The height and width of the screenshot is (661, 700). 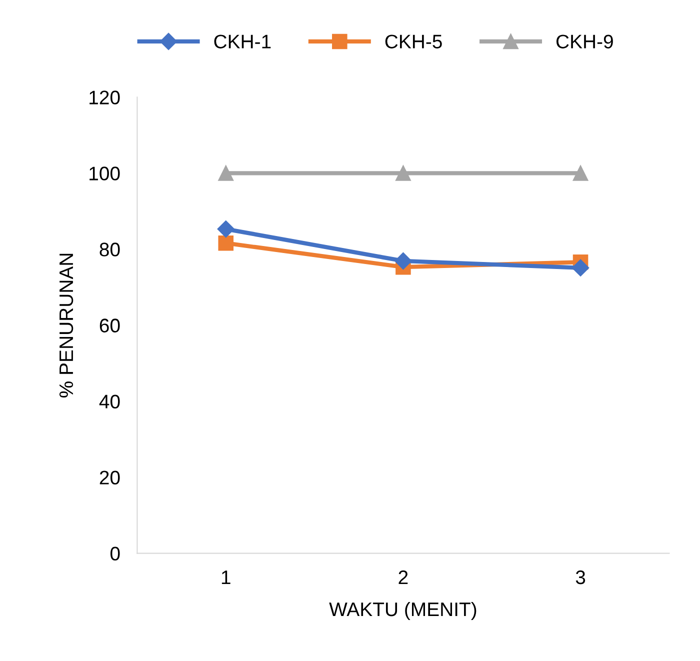 I want to click on y-tick-label: 40, so click(x=109, y=401).